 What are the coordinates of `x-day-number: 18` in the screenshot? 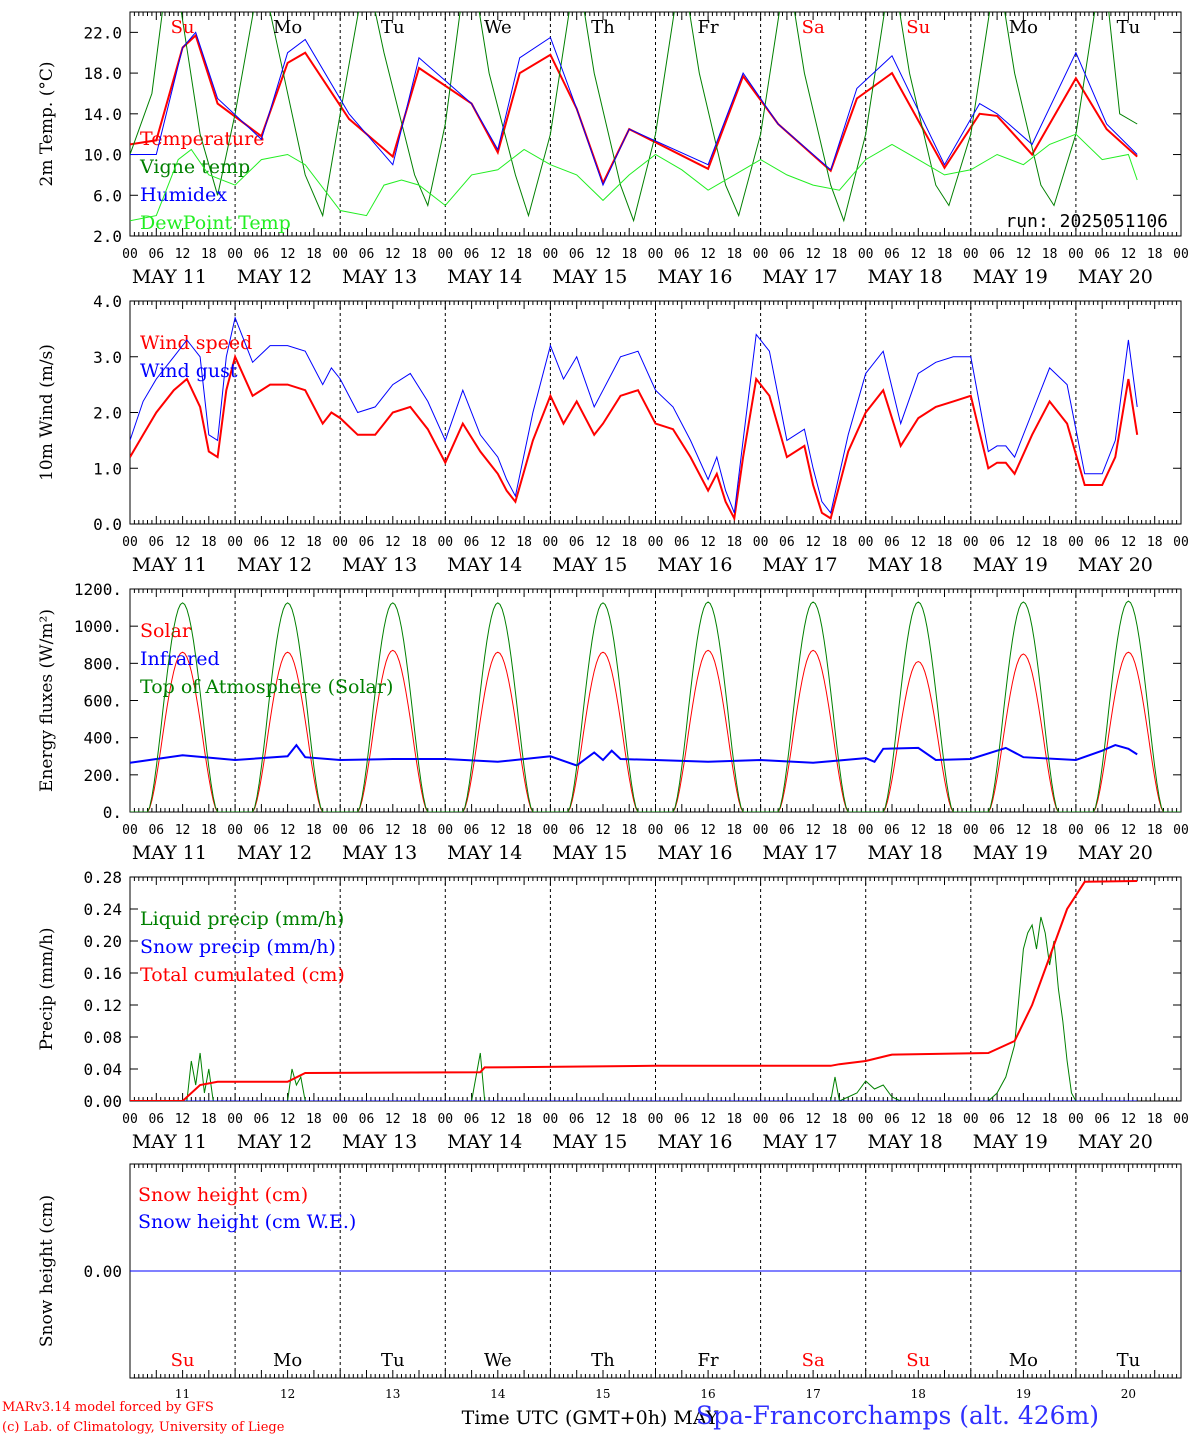 It's located at (918, 1394).